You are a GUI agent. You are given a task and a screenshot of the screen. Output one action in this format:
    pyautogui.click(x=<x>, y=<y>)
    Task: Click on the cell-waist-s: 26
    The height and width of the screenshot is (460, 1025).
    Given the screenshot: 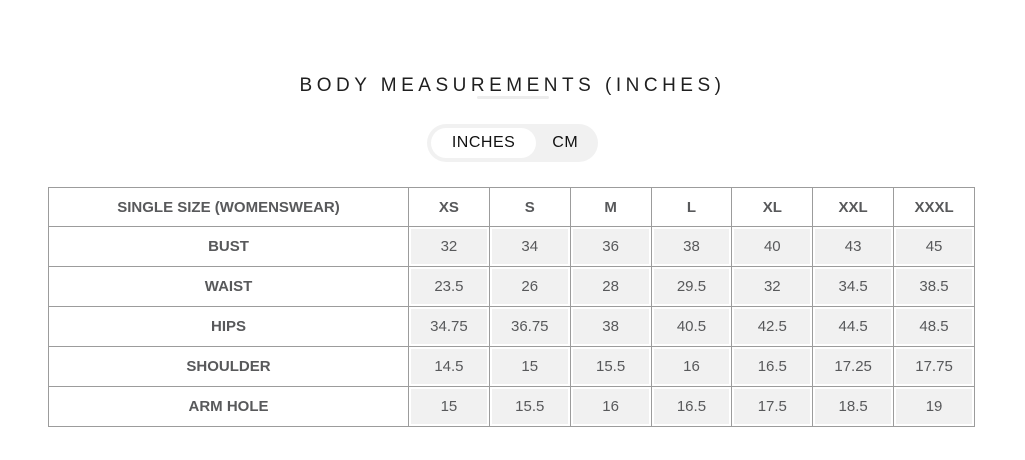 What is the action you would take?
    pyautogui.click(x=529, y=286)
    